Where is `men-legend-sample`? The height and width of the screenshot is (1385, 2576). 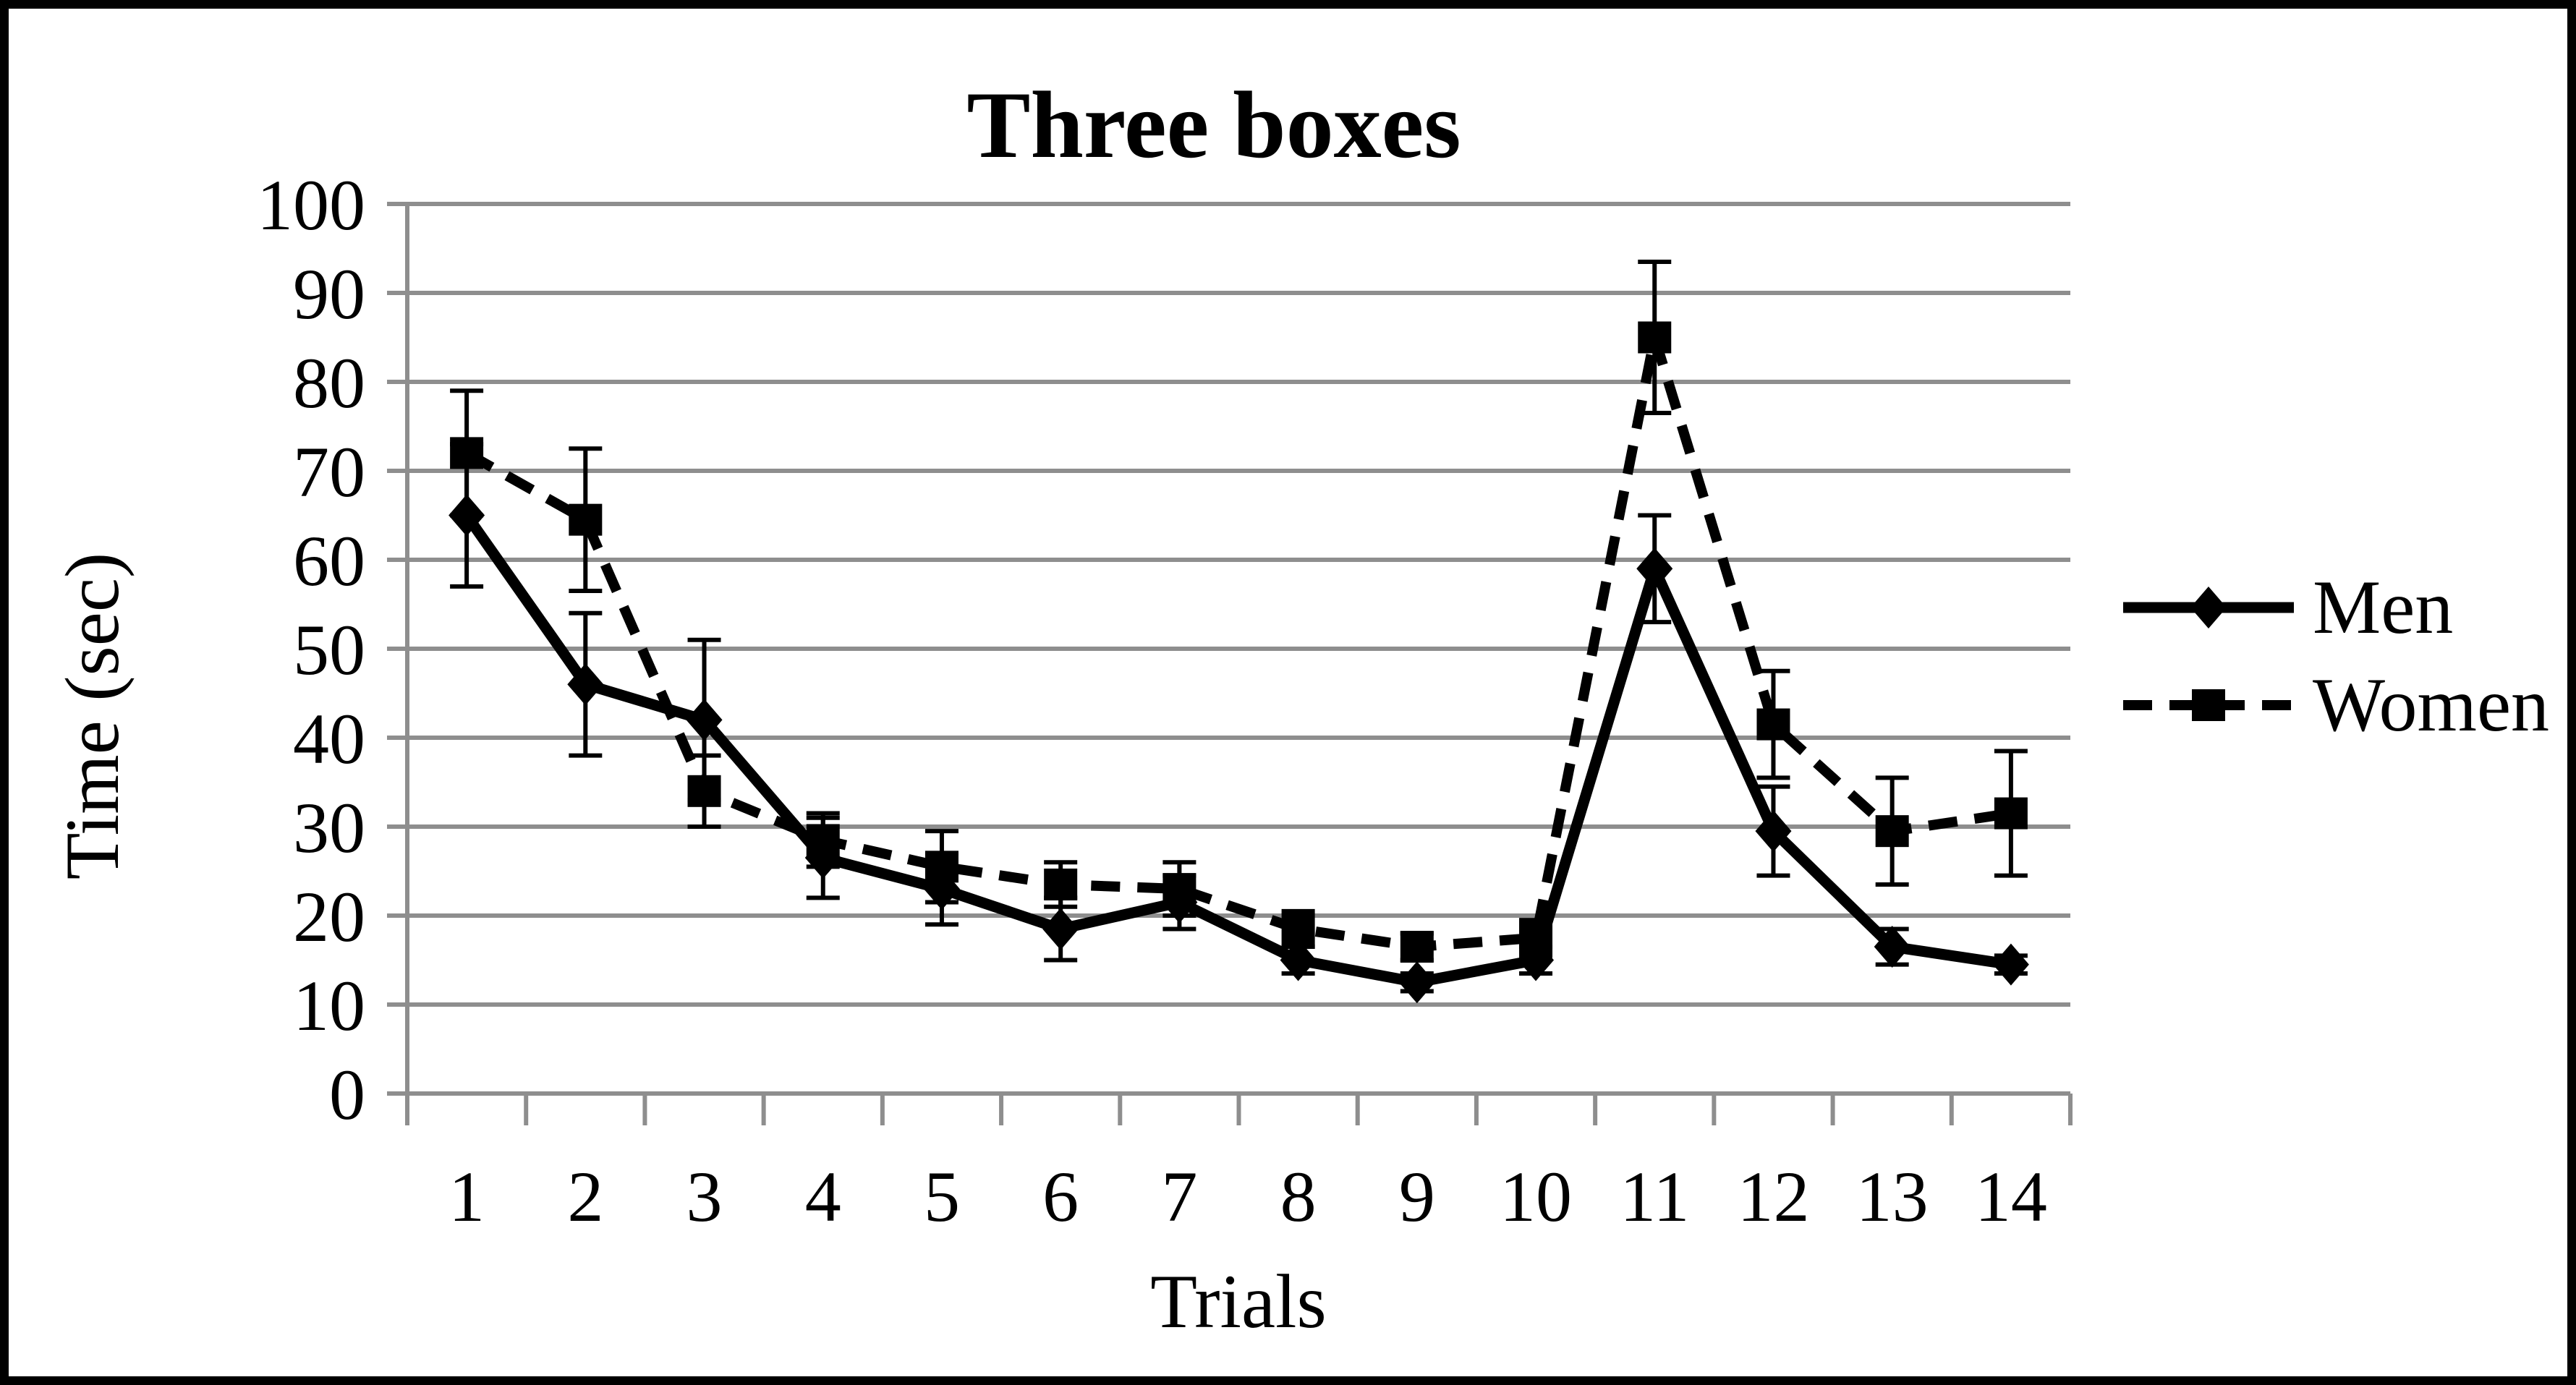 men-legend-sample is located at coordinates (2208, 607).